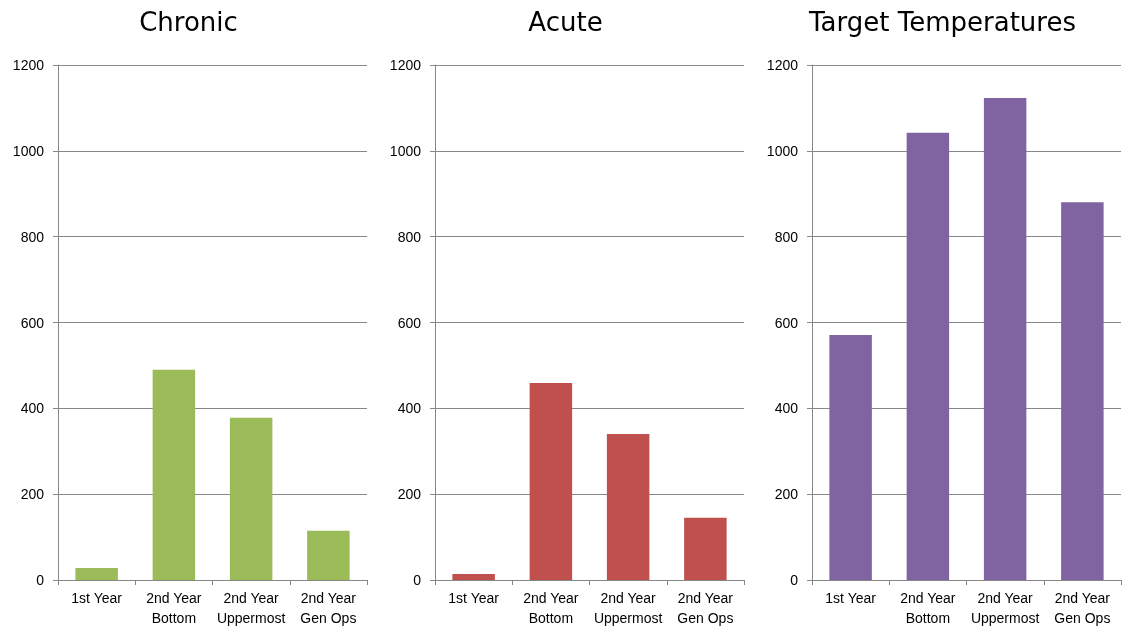 Image resolution: width=1131 pixels, height=631 pixels. What do you see at coordinates (188, 22) in the screenshot?
I see `chart-title: Chronic` at bounding box center [188, 22].